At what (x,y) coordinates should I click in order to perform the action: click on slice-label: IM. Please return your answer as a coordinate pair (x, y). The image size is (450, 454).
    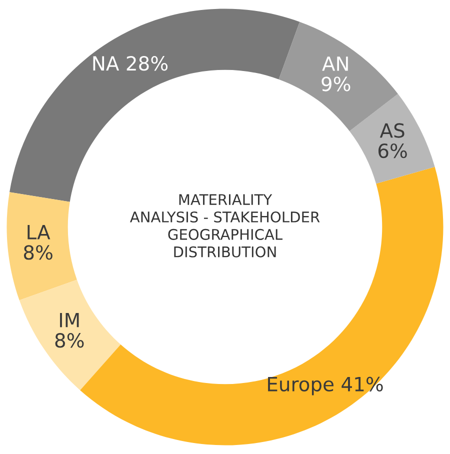
    Looking at the image, I should click on (69, 320).